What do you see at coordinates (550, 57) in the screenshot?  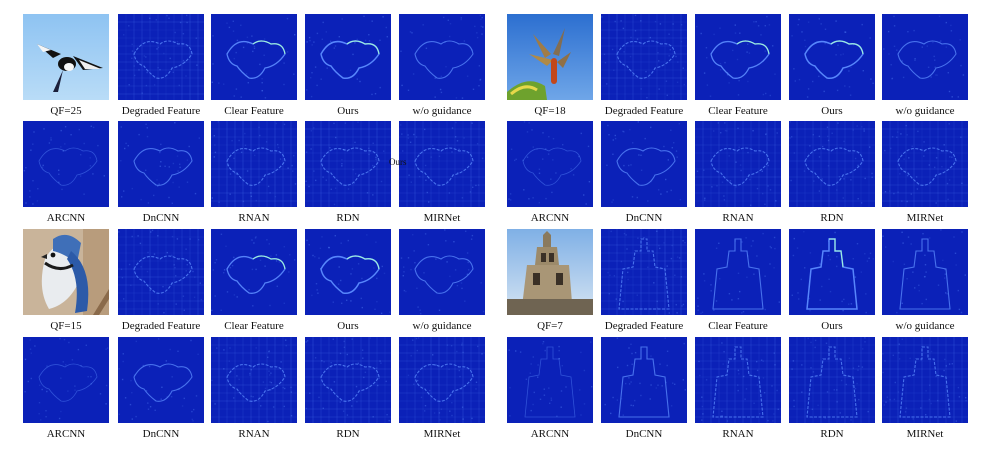 I see `input-photo-dragonfly` at bounding box center [550, 57].